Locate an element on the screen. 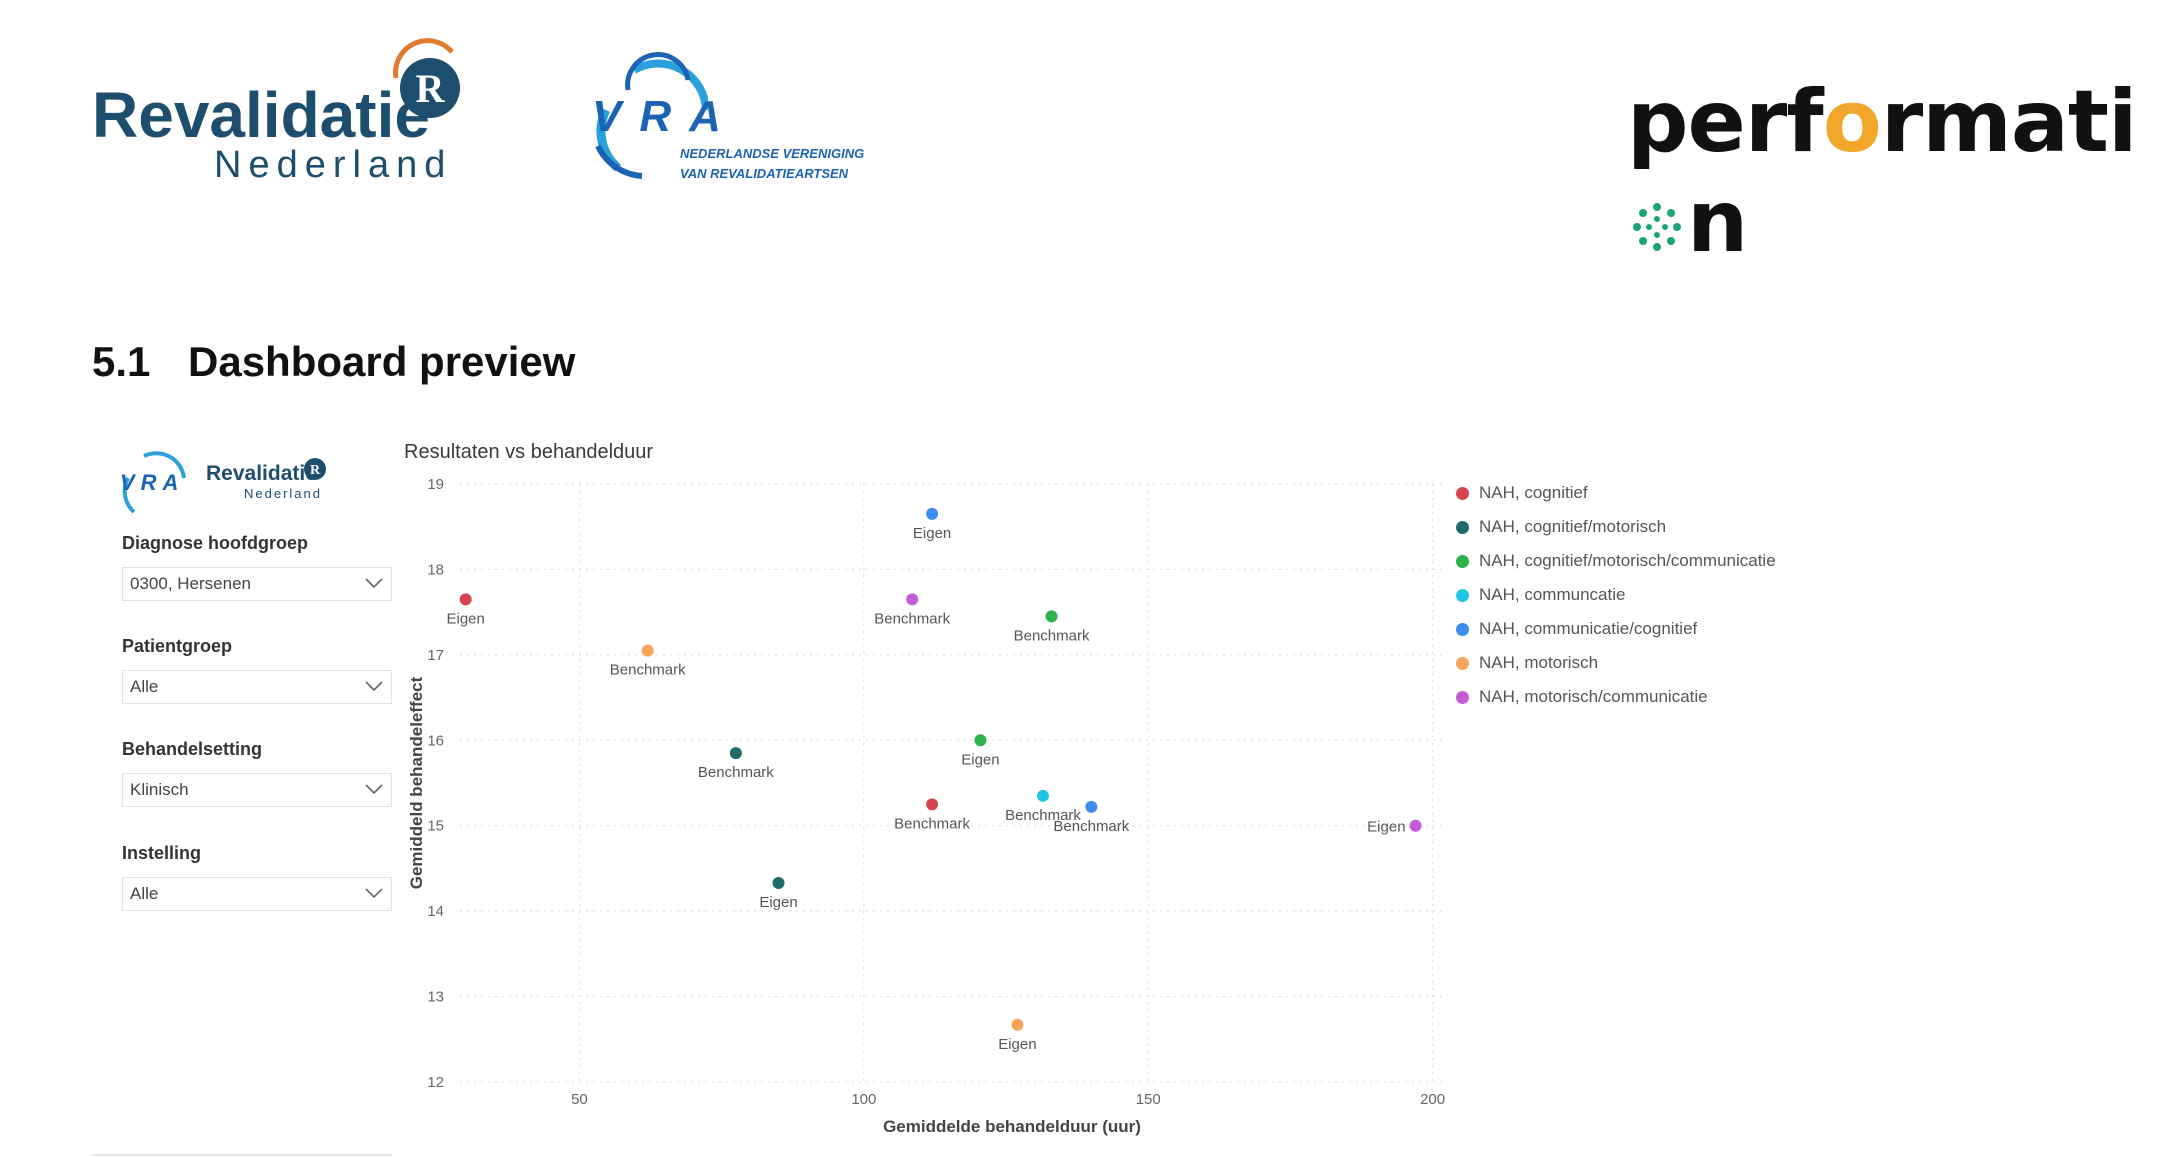  performation-logo: performati n is located at coordinates (1894, 172).